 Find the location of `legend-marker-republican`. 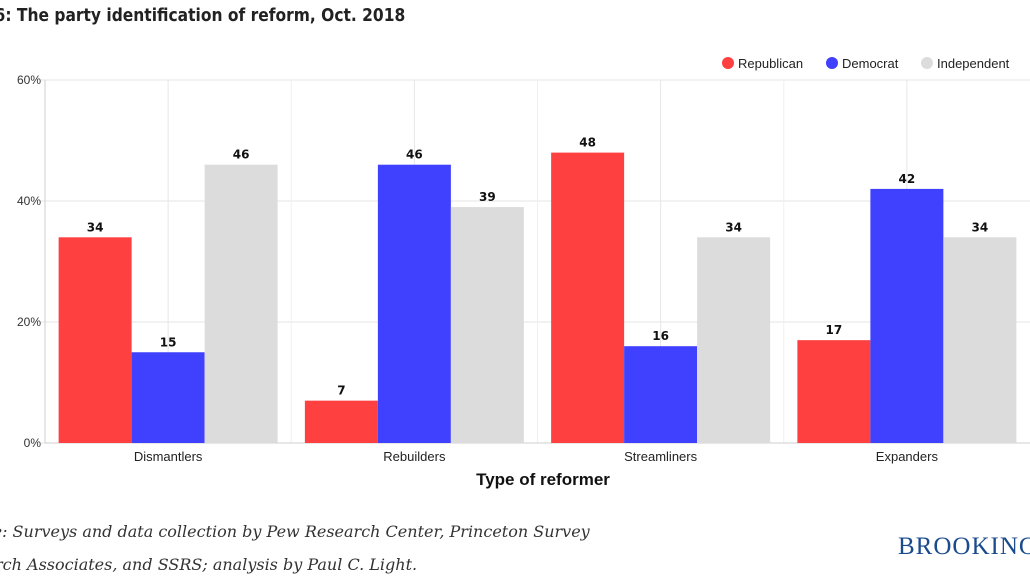

legend-marker-republican is located at coordinates (728, 63).